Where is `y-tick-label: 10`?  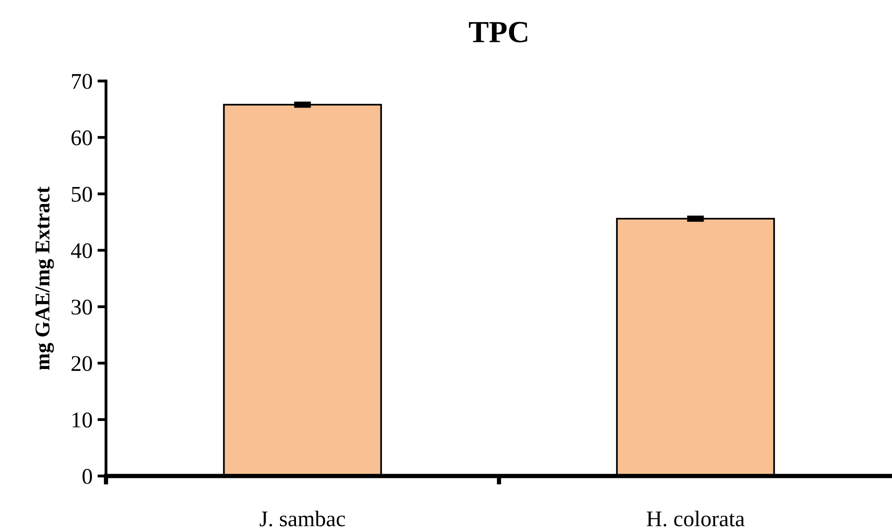
y-tick-label: 10 is located at coordinates (82, 420).